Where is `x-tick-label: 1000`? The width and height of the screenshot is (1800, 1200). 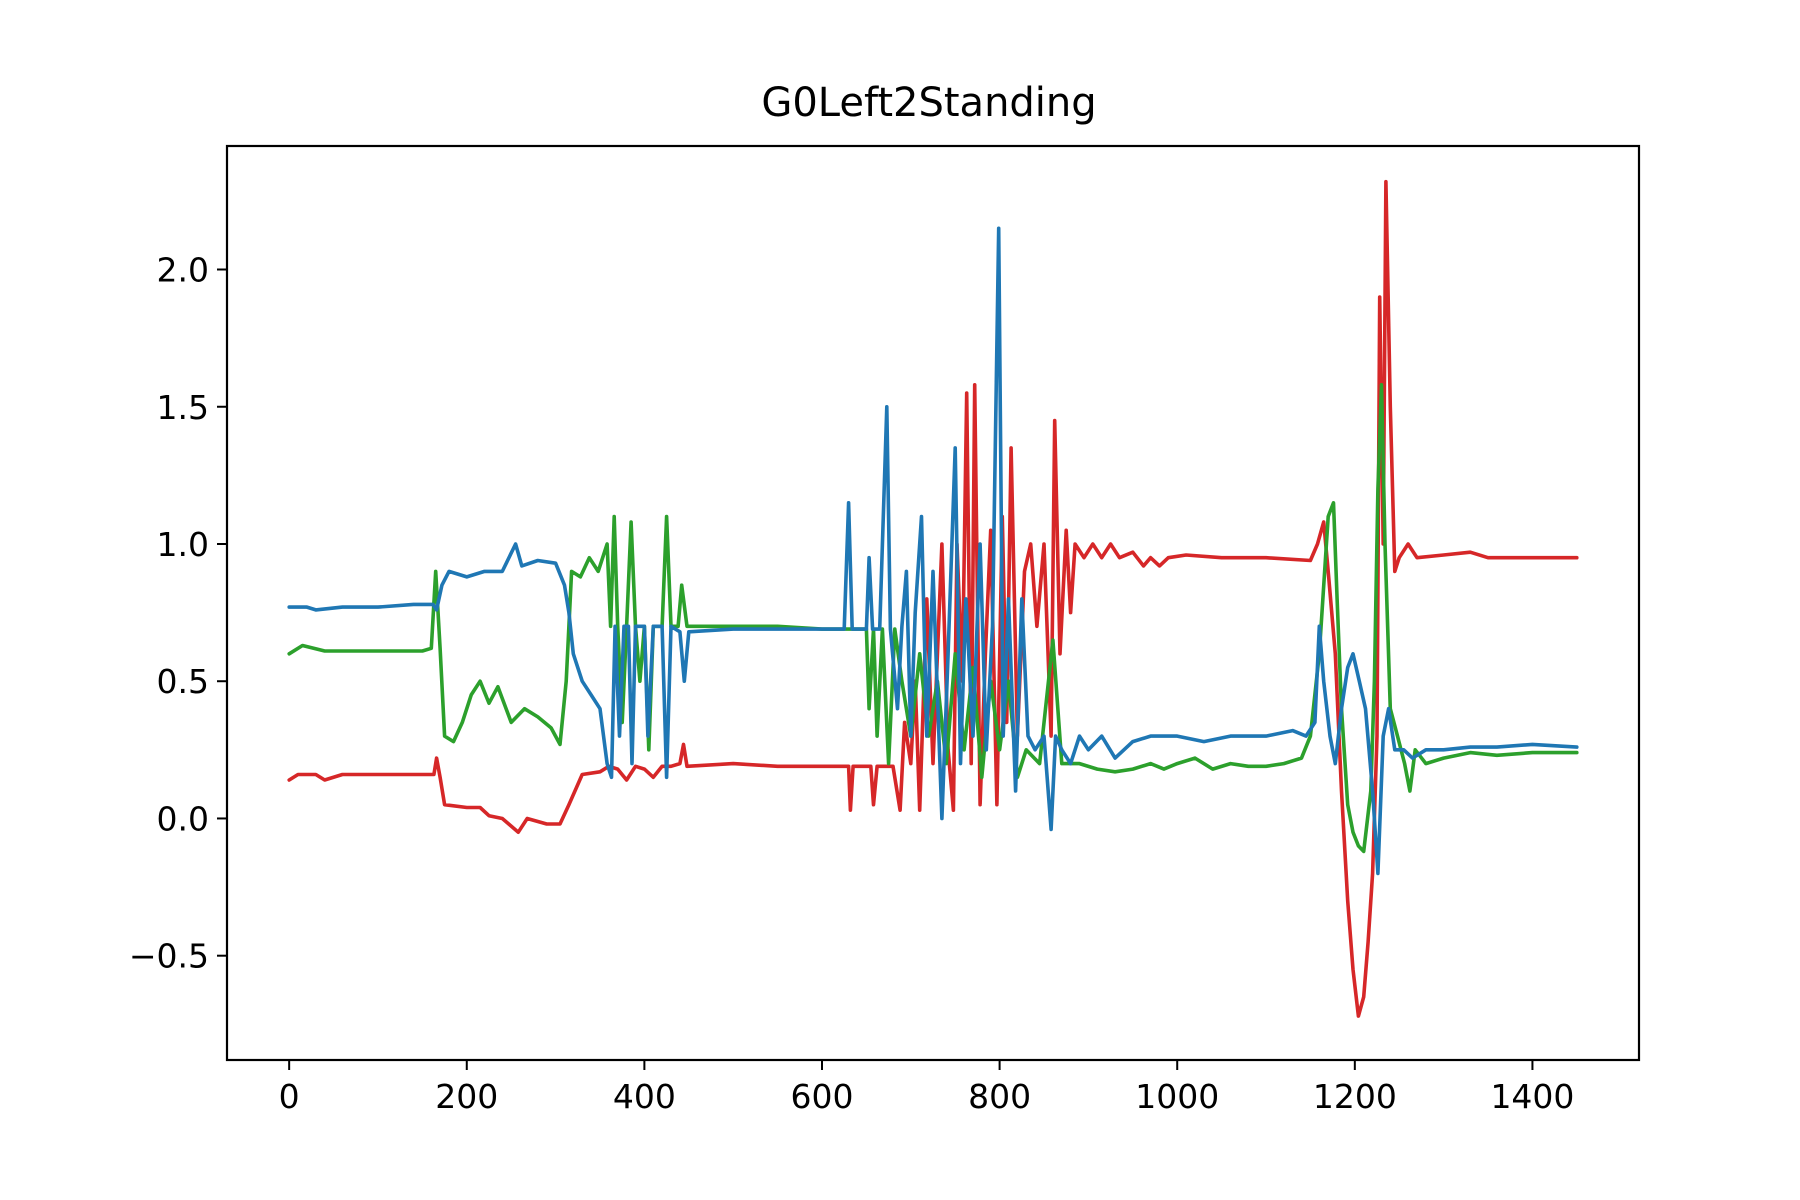
x-tick-label: 1000 is located at coordinates (1177, 1096).